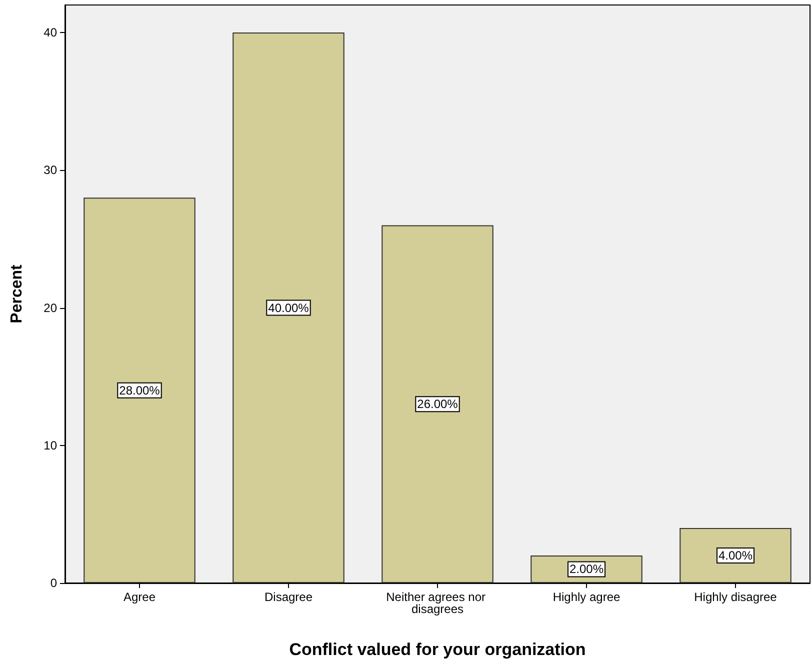 The height and width of the screenshot is (664, 811). I want to click on x-tick-label: Highly disagree, so click(736, 597).